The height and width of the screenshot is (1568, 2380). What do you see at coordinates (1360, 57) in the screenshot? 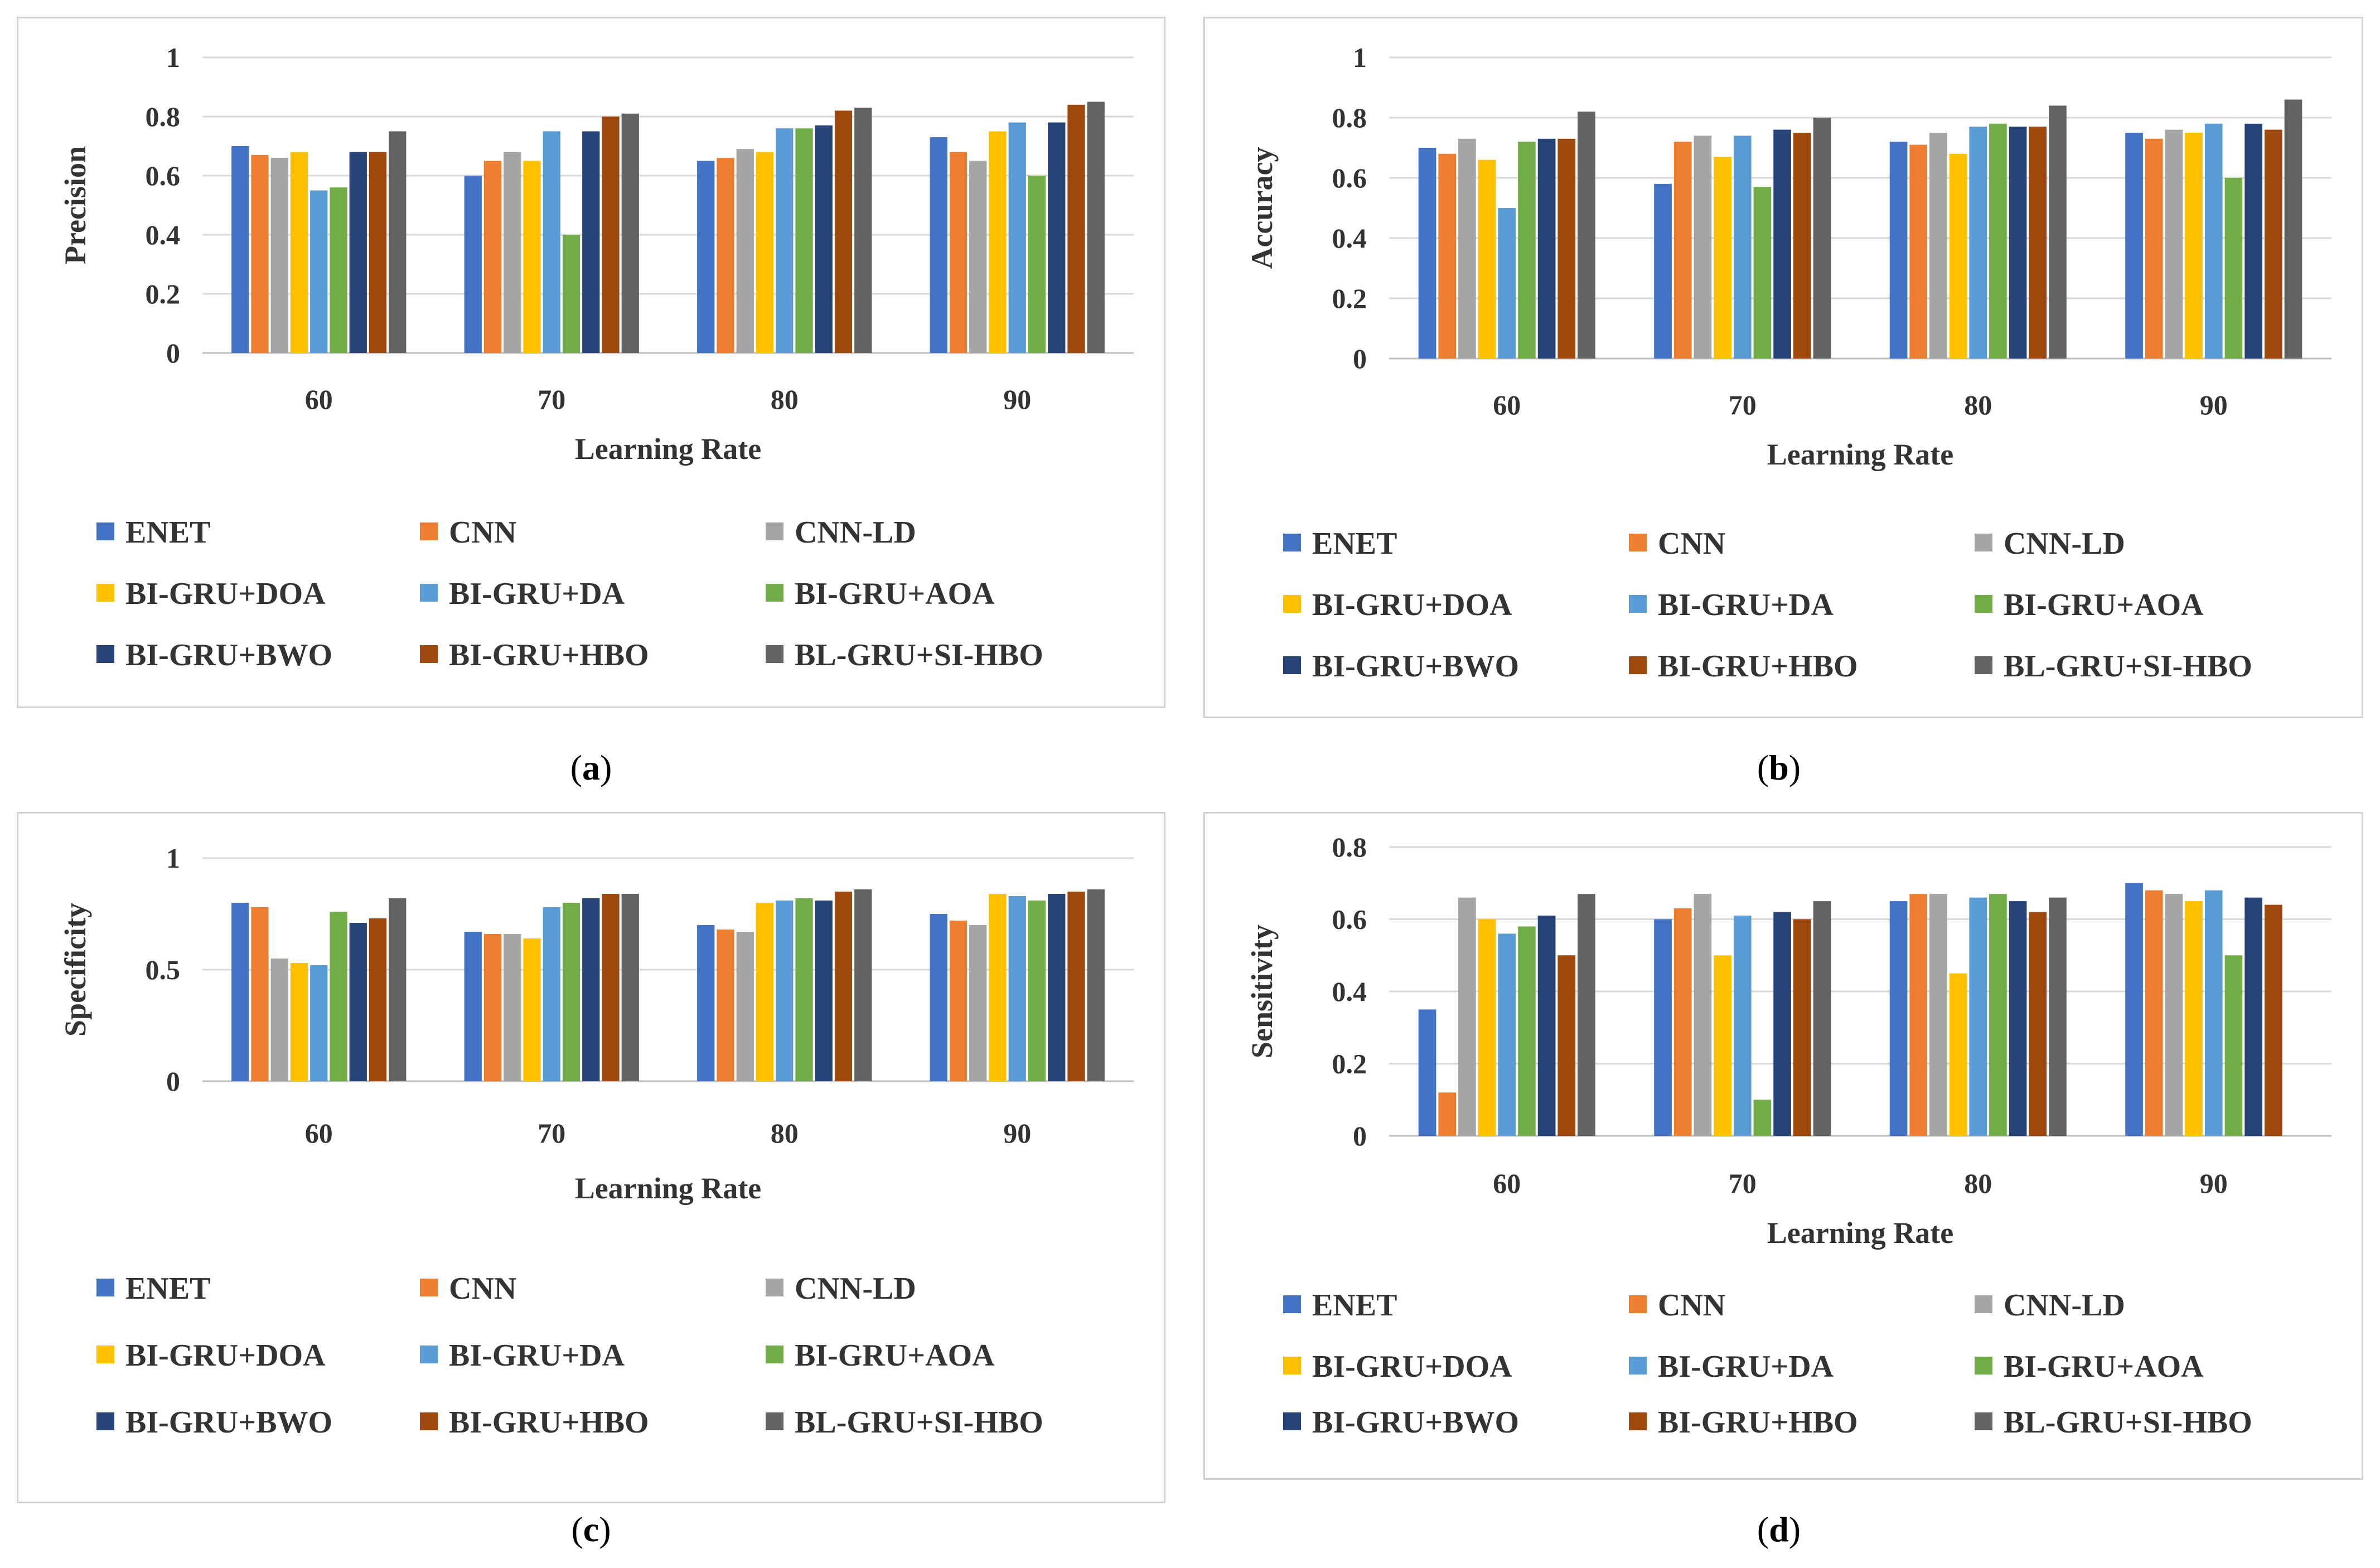
I see `y-tick-label: 1` at bounding box center [1360, 57].